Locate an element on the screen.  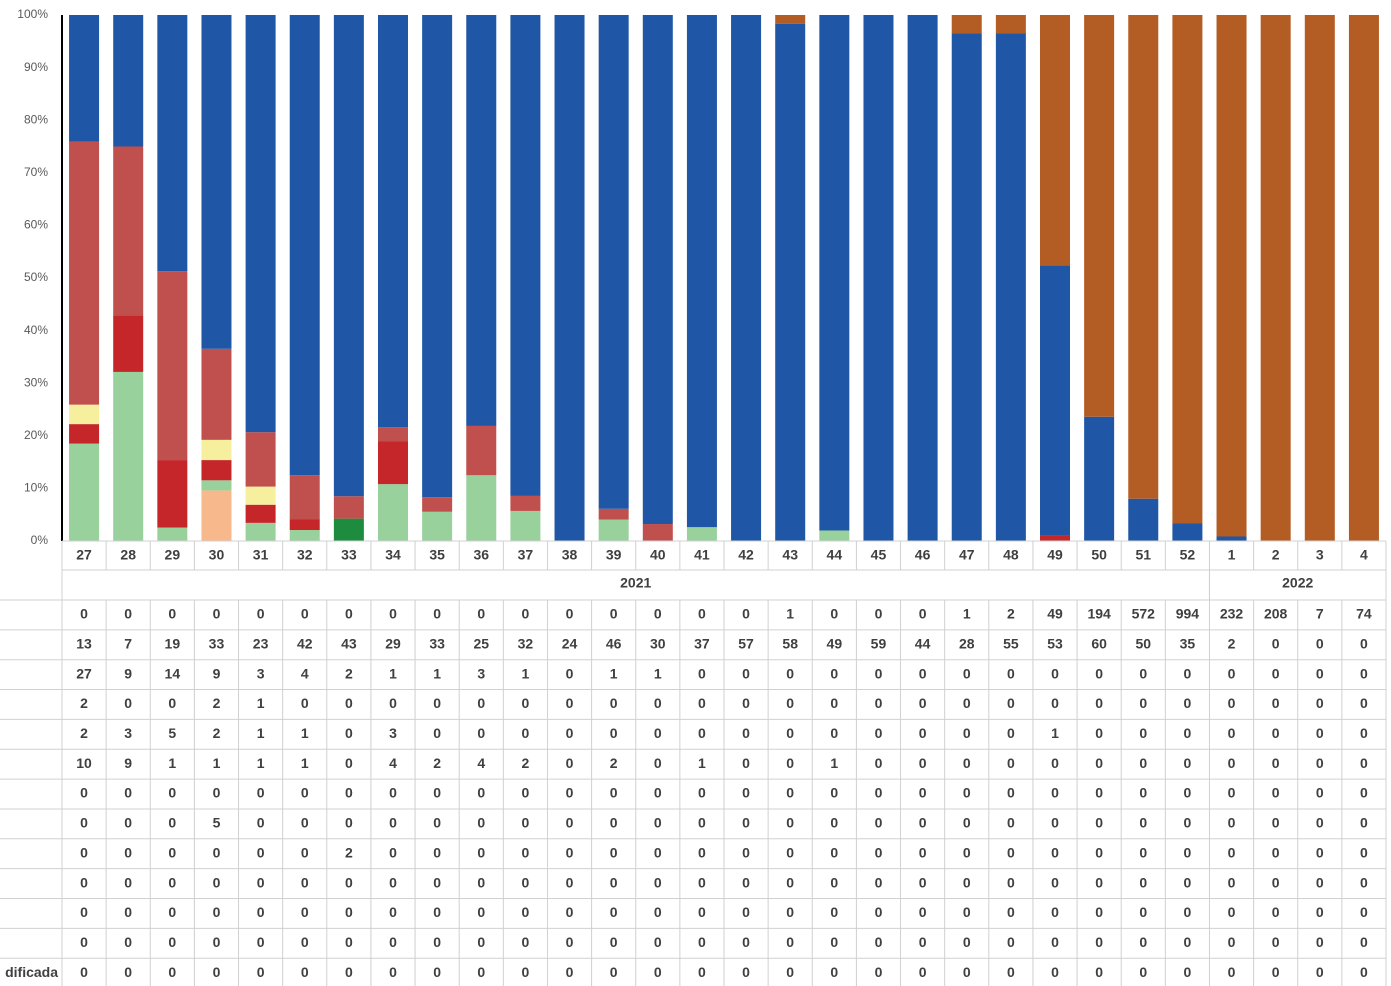
x-tick-label: 32 is located at coordinates (305, 555).